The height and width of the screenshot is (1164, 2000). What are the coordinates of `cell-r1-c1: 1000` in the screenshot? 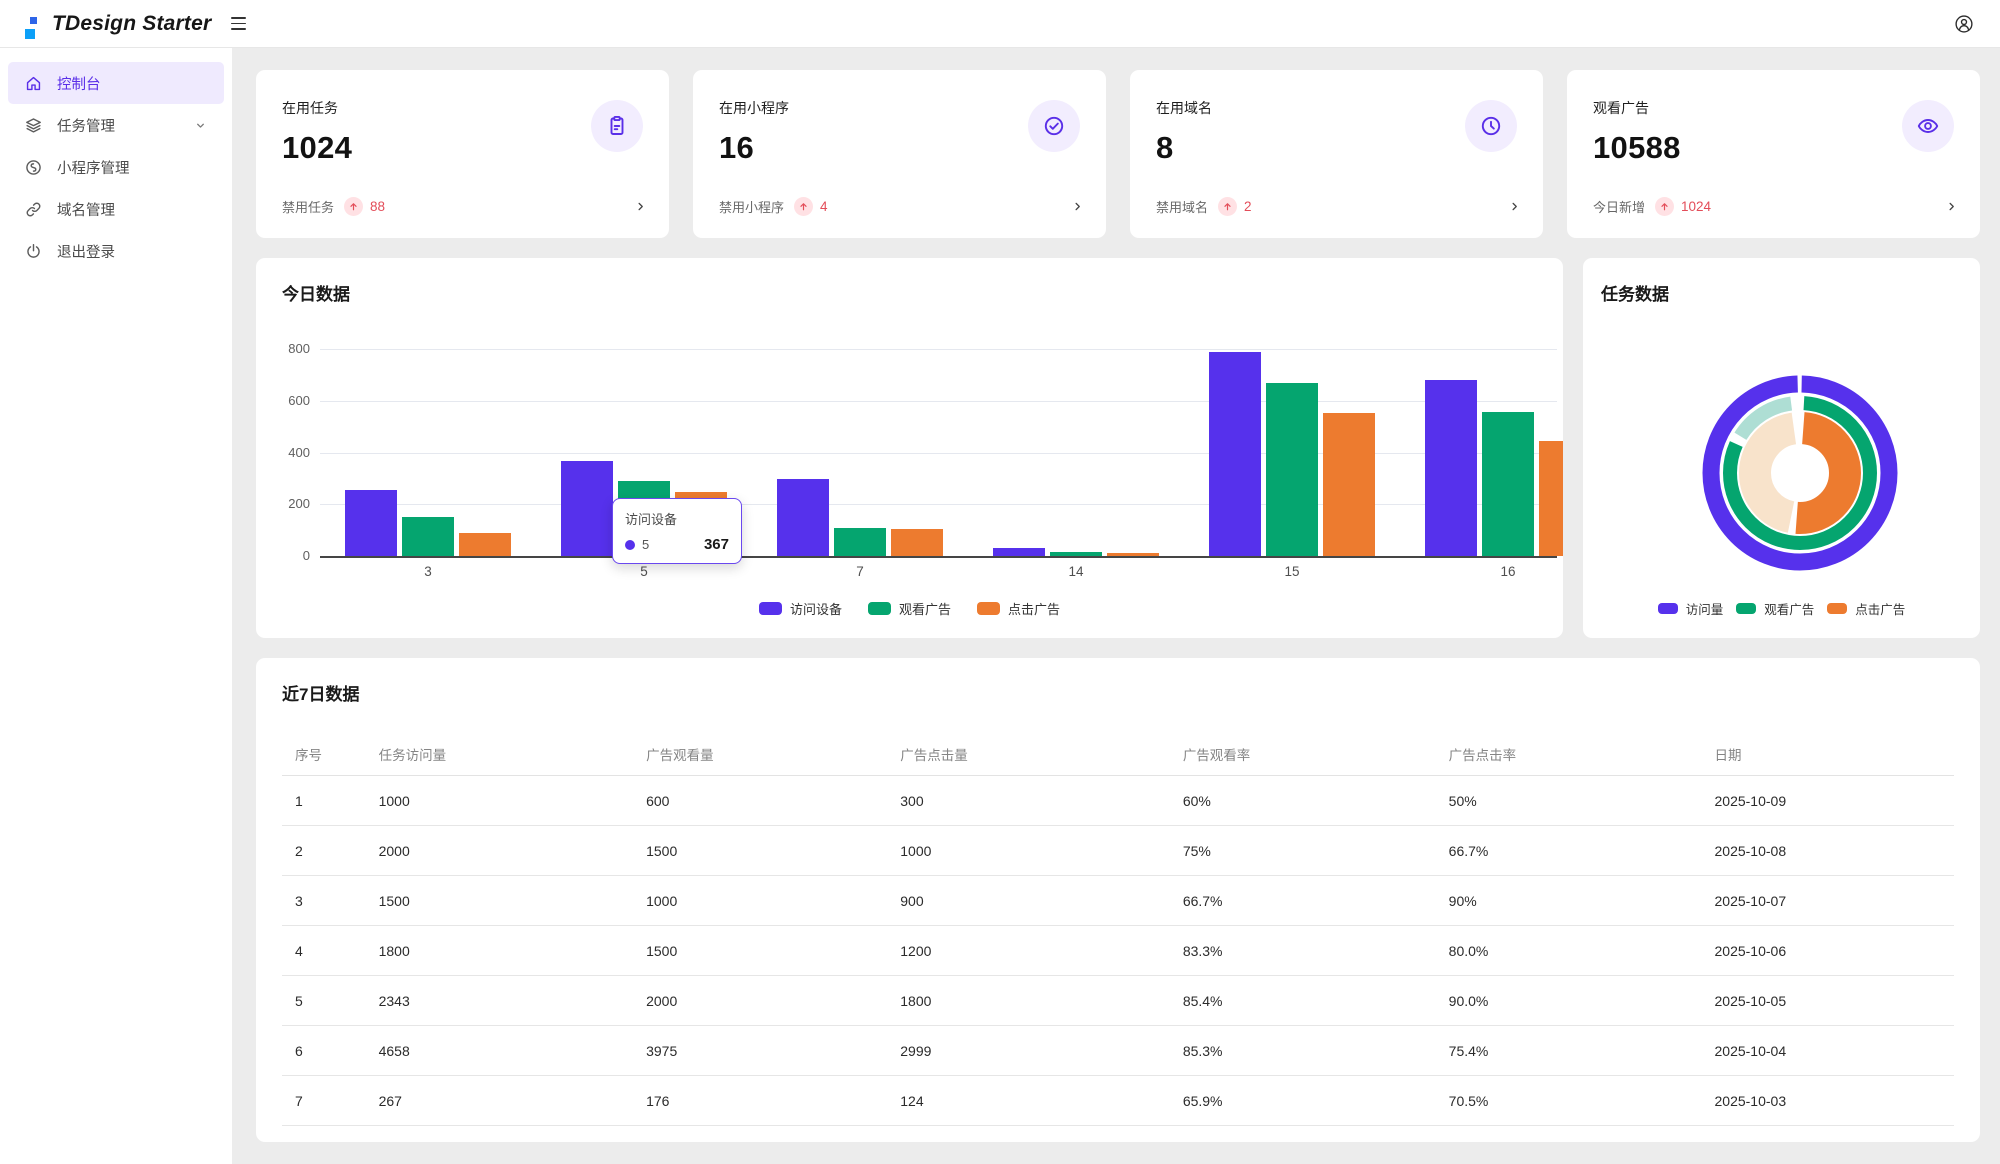 It's located at (499, 800).